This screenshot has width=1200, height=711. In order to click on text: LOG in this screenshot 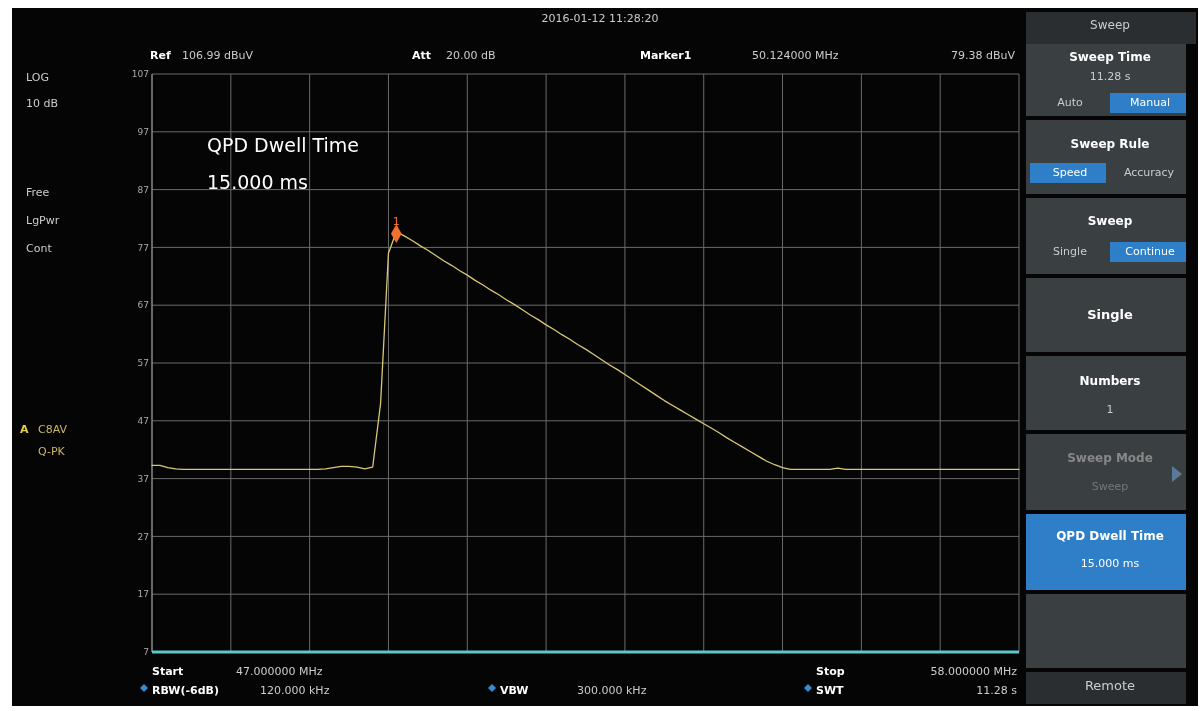, I will do `click(37, 77)`.